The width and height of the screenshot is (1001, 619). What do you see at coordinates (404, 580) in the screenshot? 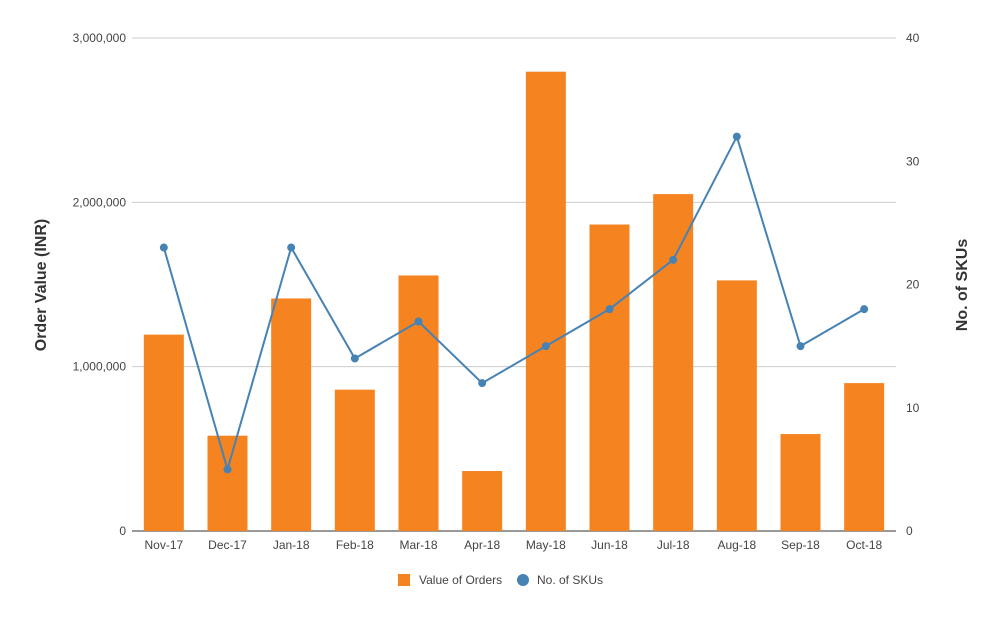
I see `legend-swatch` at bounding box center [404, 580].